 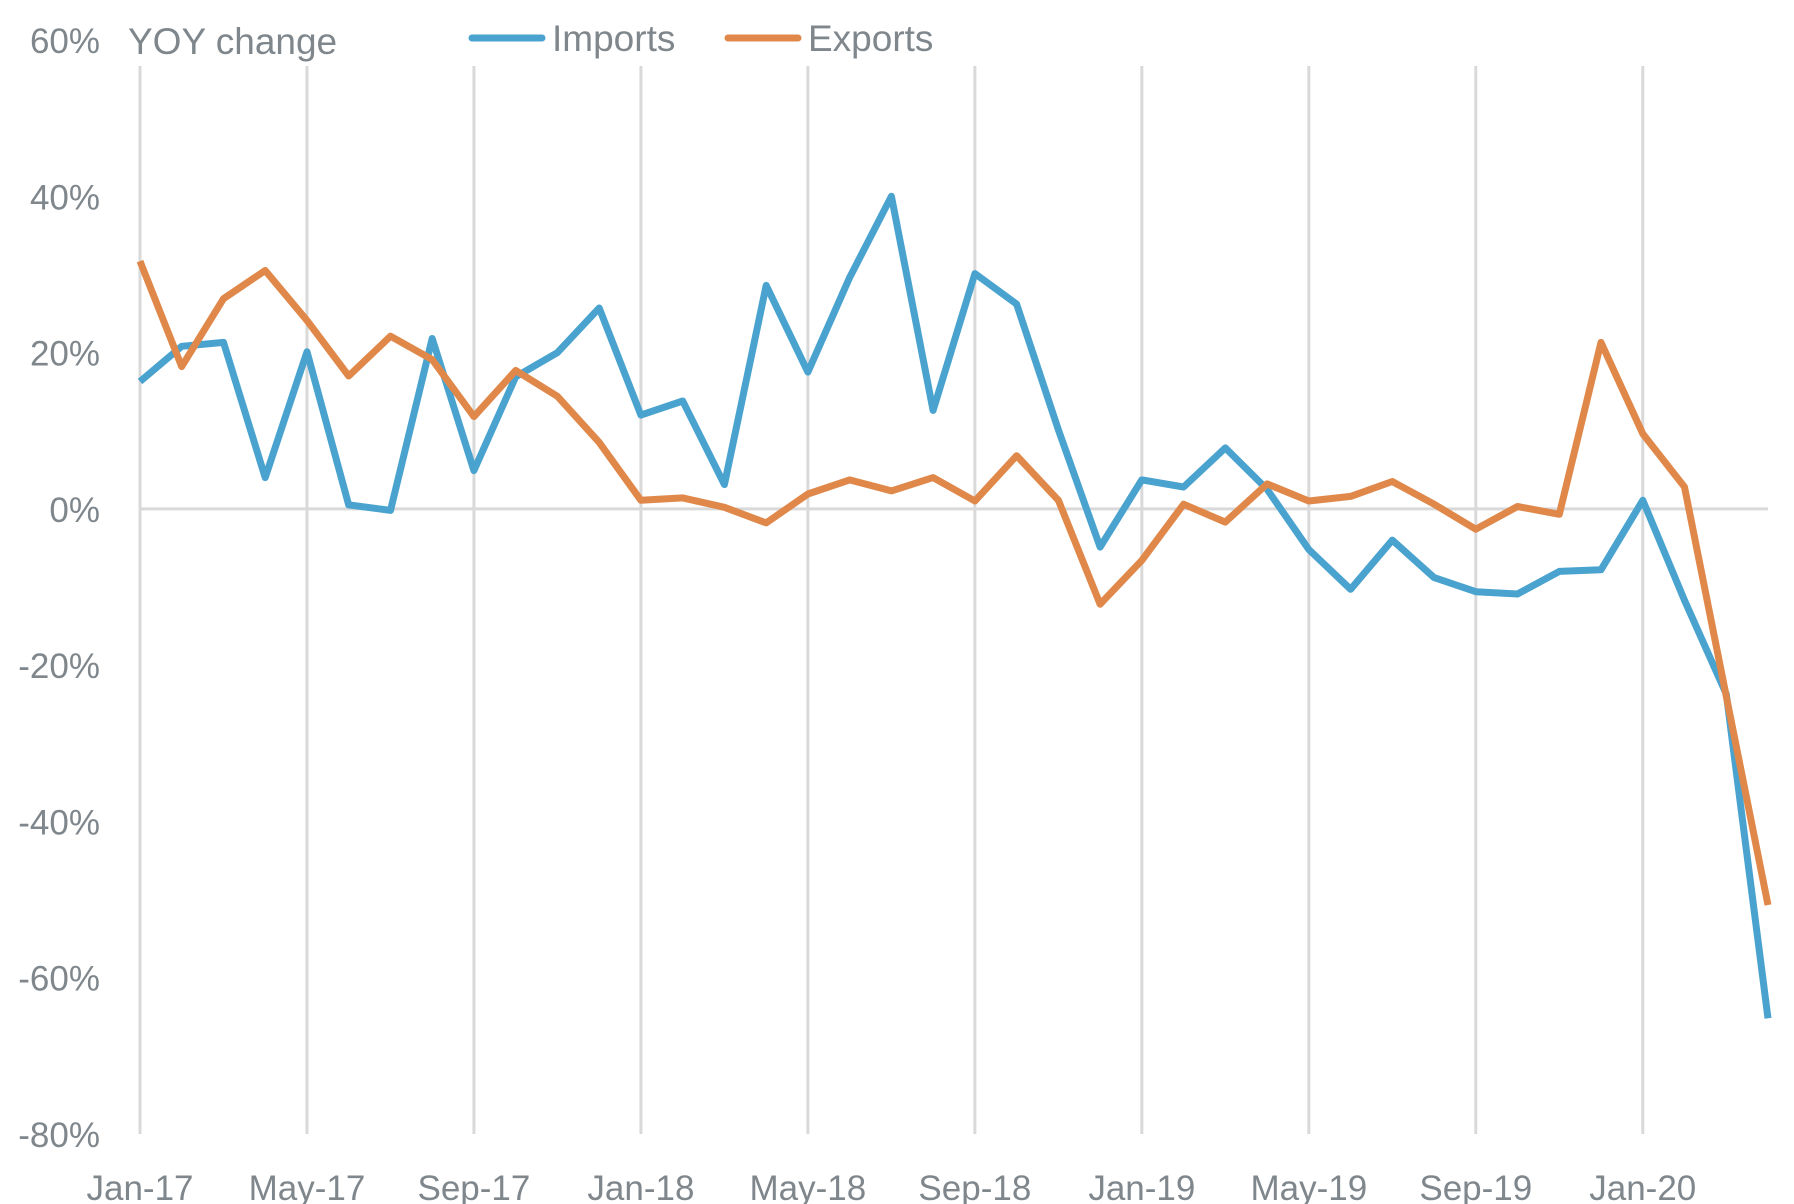 I want to click on x-tick-label: Sep-18, so click(x=974, y=1186).